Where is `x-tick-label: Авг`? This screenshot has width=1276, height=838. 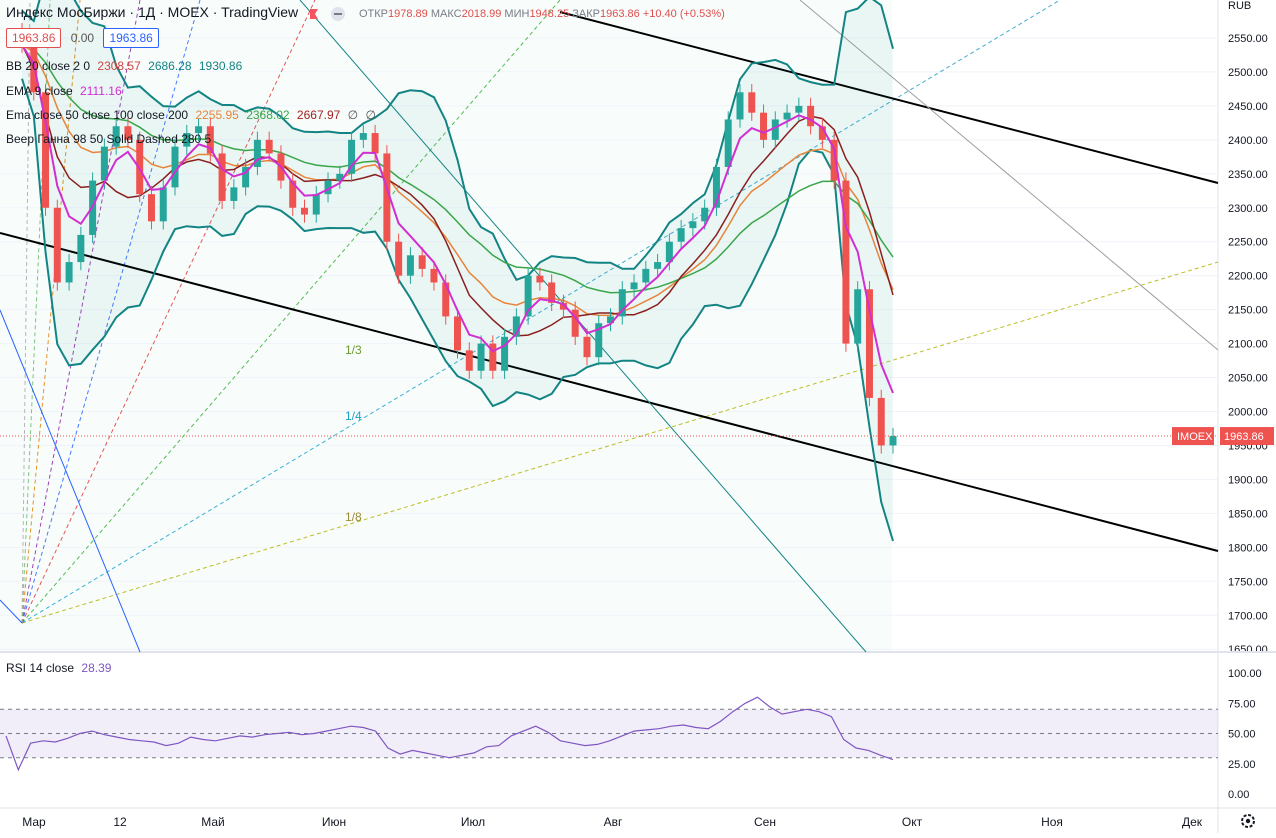 x-tick-label: Авг is located at coordinates (613, 822).